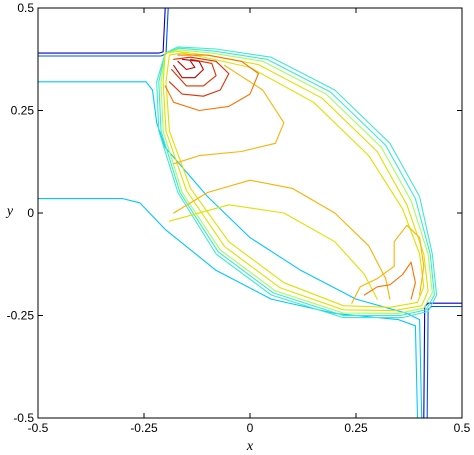 Image resolution: width=474 pixels, height=455 pixels. Describe the element at coordinates (23, 111) in the screenshot. I see `y-tick-label-3: 0.25` at that location.